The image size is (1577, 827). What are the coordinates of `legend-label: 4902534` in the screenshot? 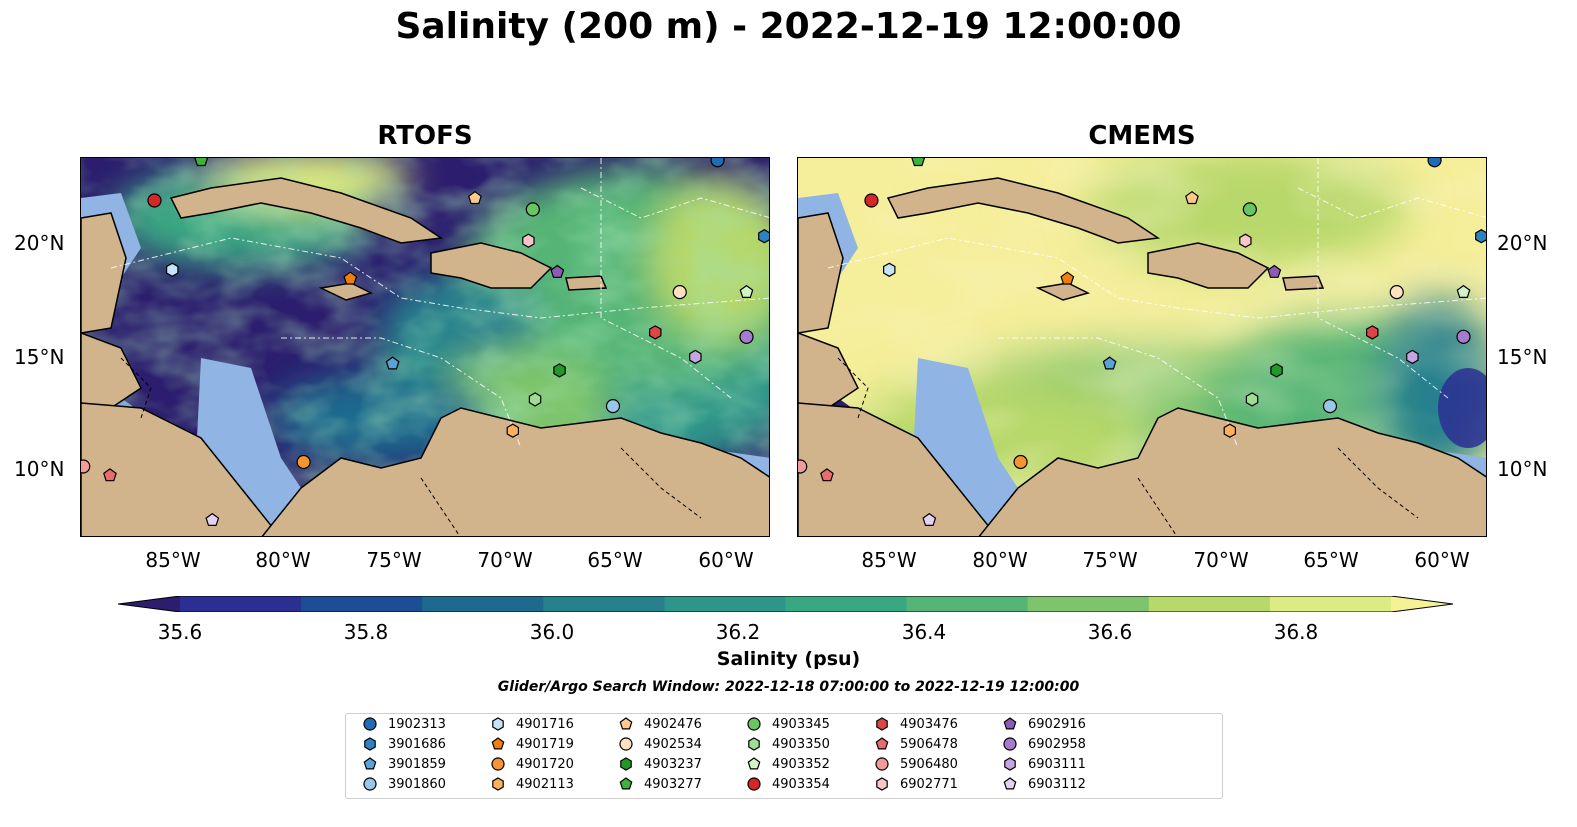 It's located at (673, 744).